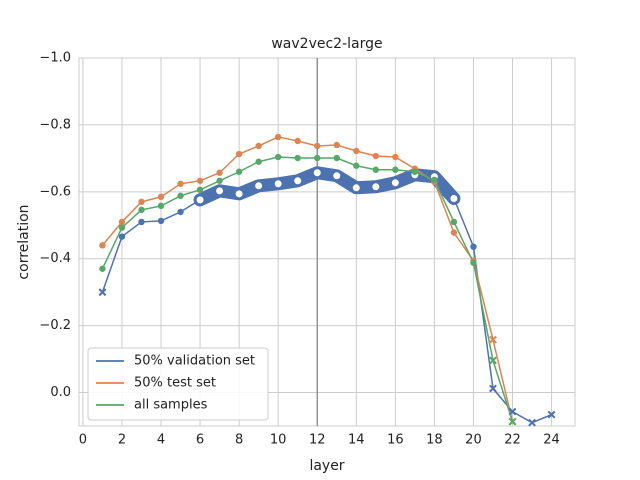 The image size is (640, 480). What do you see at coordinates (239, 440) in the screenshot?
I see `x-tick-label: 8` at bounding box center [239, 440].